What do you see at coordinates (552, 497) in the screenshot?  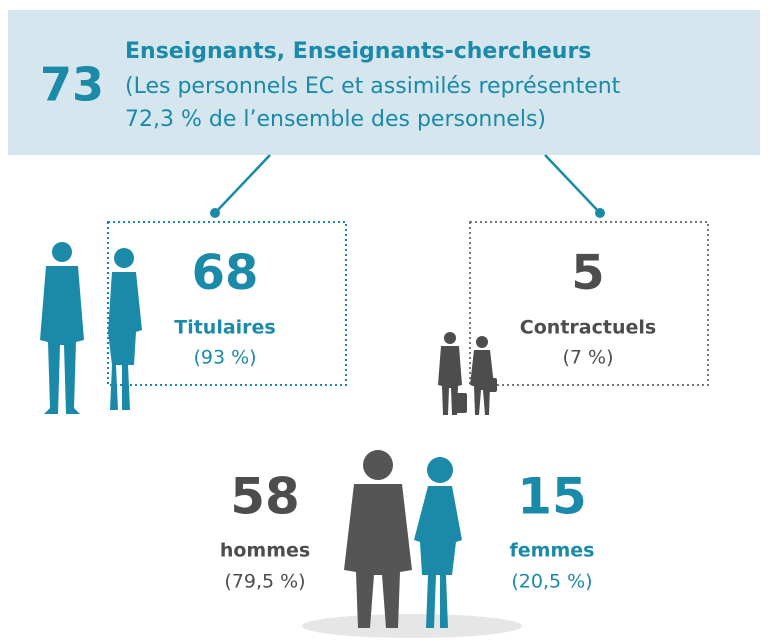 I see `gender-count: 15` at bounding box center [552, 497].